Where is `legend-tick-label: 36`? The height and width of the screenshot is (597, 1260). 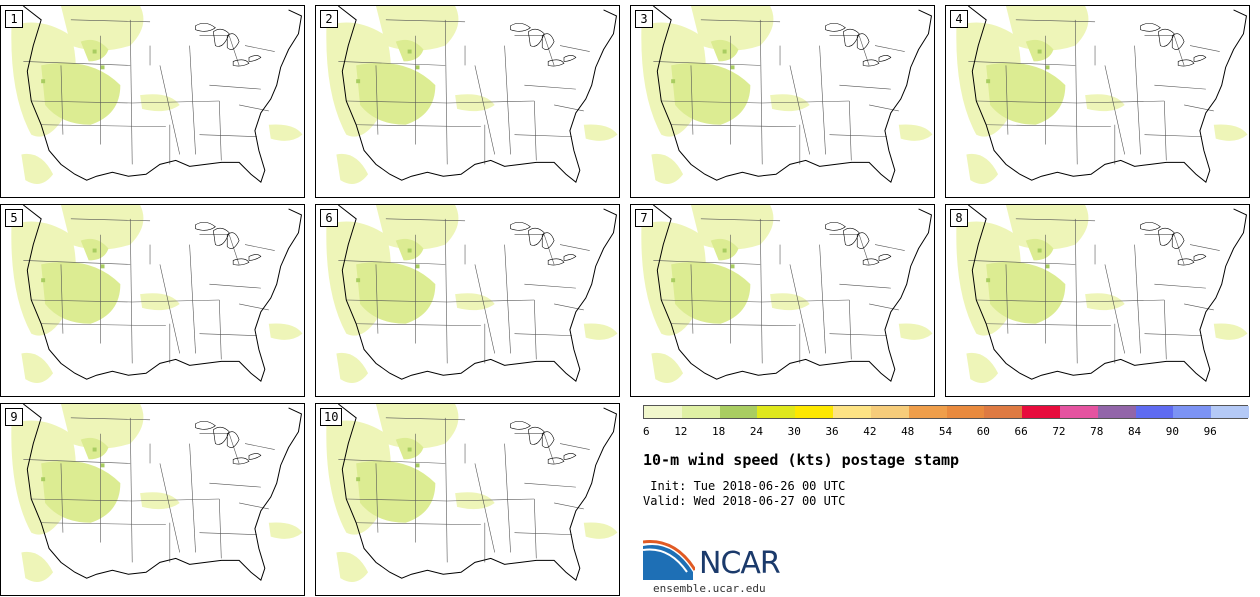 legend-tick-label: 36 is located at coordinates (832, 431).